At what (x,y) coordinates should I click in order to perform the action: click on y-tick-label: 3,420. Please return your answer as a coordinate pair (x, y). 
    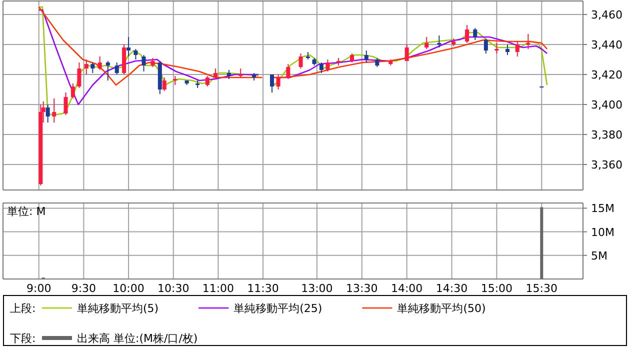
    Looking at the image, I should click on (606, 75).